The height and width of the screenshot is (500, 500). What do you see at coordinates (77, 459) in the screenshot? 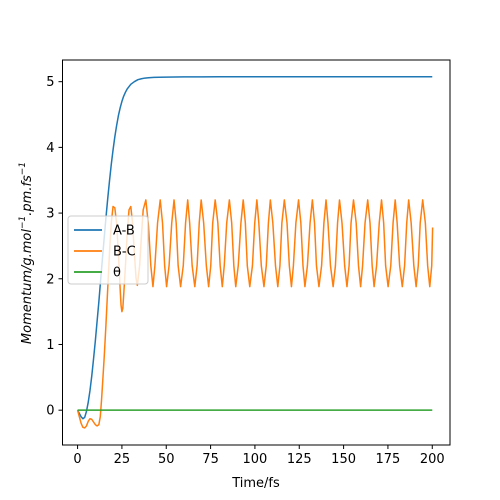
I see `x-tick-label: 0` at bounding box center [77, 459].